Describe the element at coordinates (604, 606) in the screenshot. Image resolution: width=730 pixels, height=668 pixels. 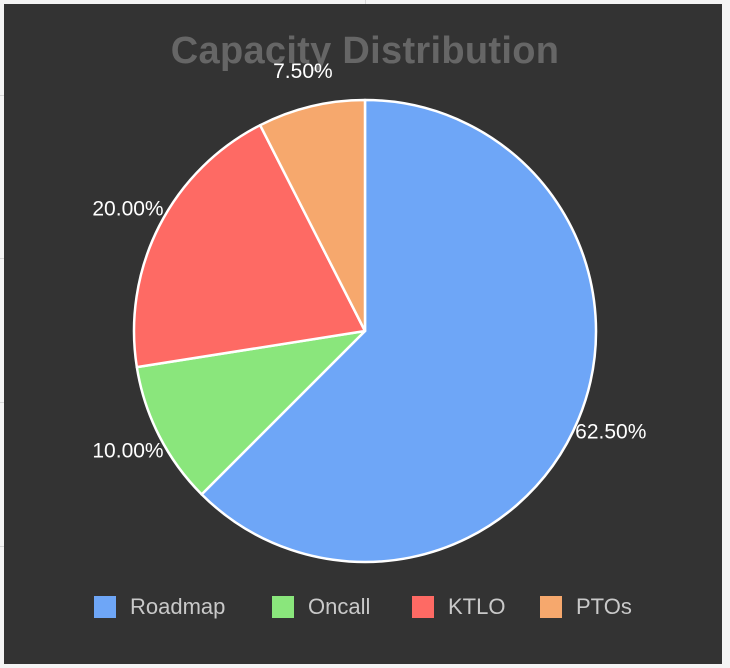
I see `legend-label-ptos: PTOs` at that location.